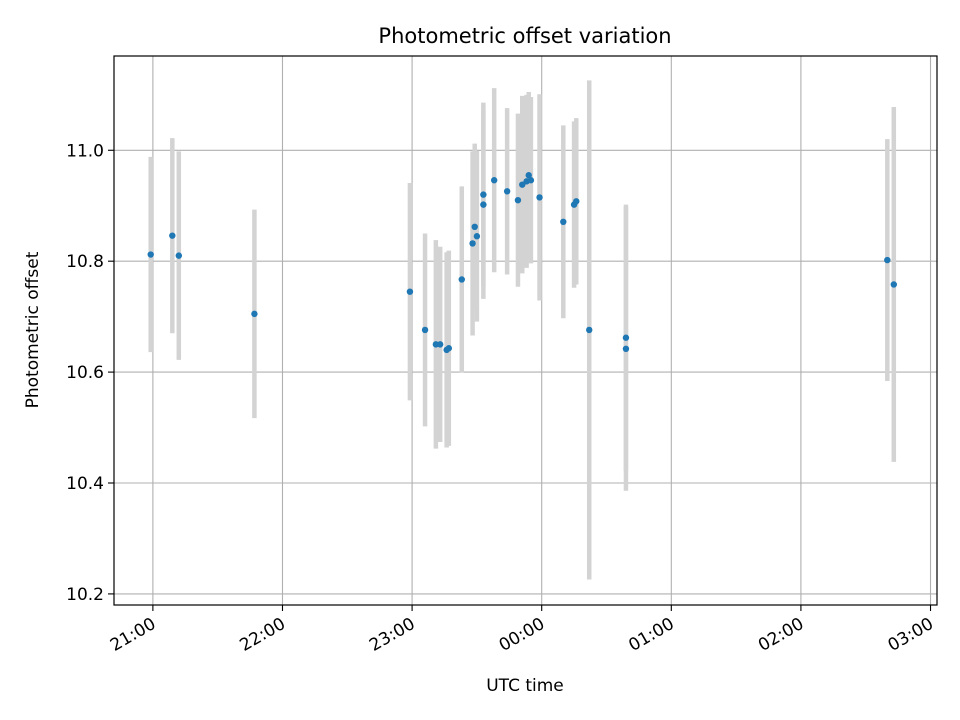  What do you see at coordinates (85, 151) in the screenshot?
I see `y-tick-label: 11.0` at bounding box center [85, 151].